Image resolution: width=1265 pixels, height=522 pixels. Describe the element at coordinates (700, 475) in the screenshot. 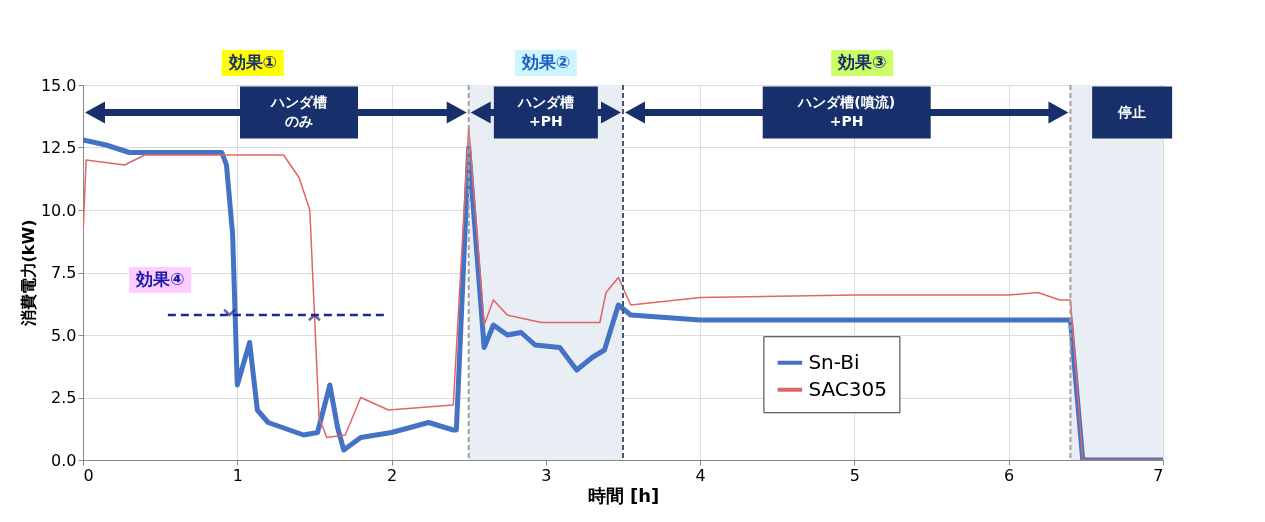

I see `x-tick-label: 4` at that location.